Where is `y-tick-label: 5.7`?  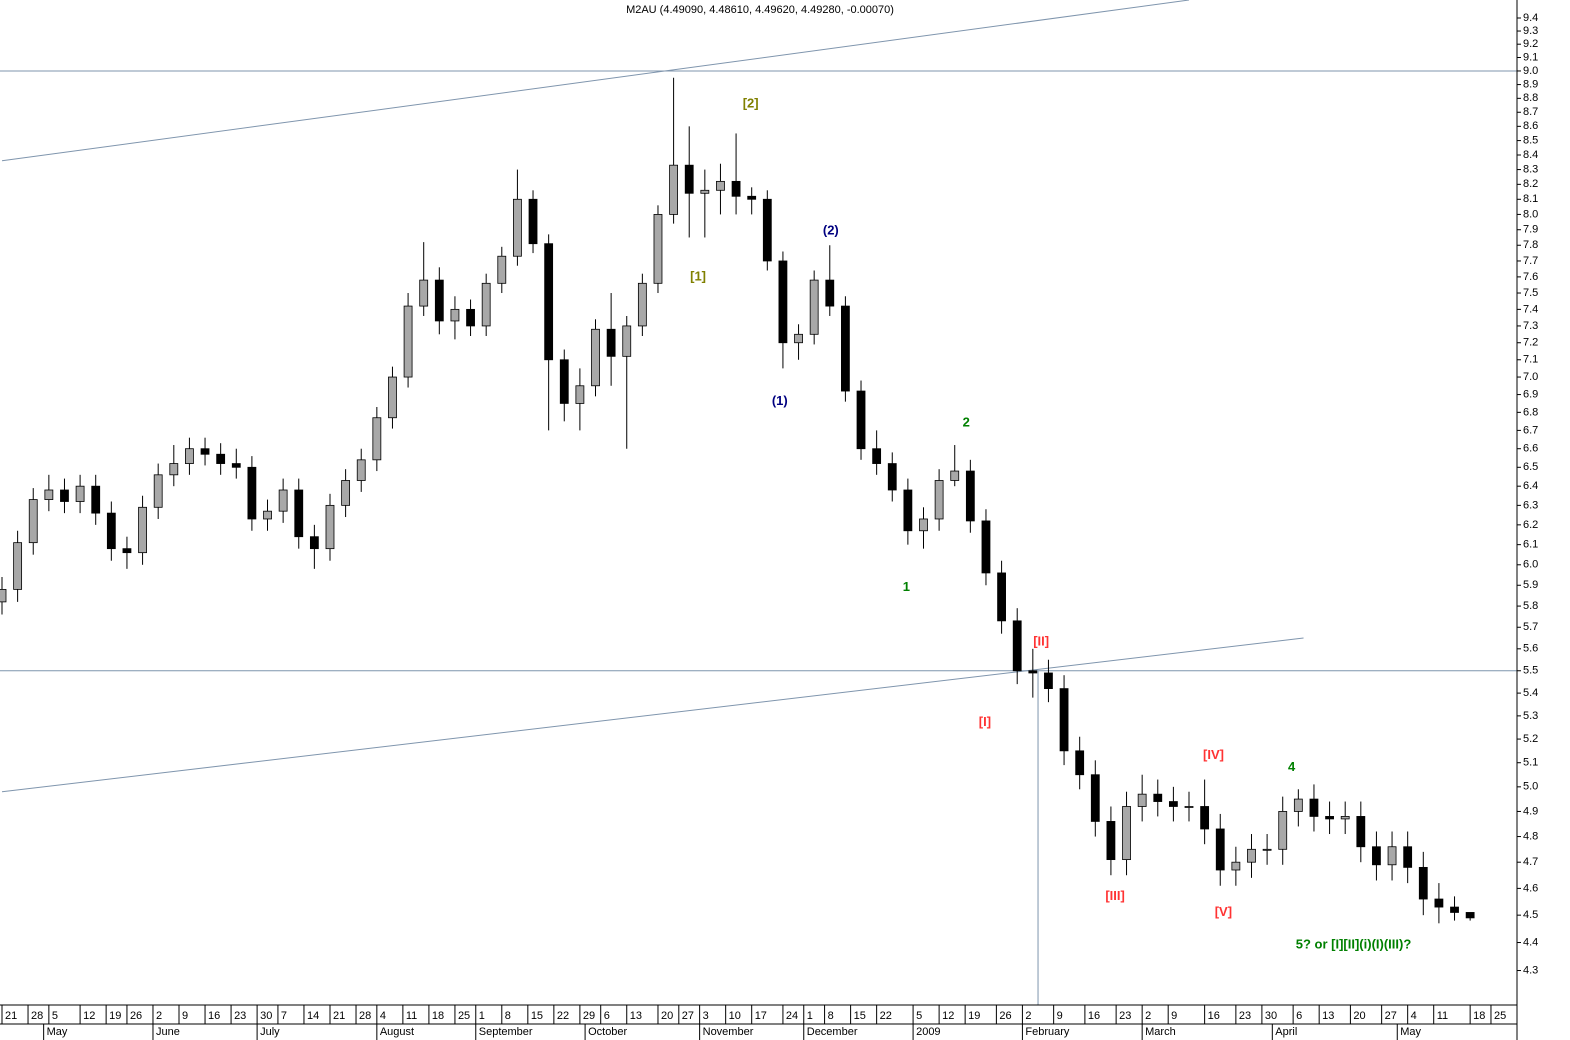 y-tick-label: 5.7 is located at coordinates (1530, 627).